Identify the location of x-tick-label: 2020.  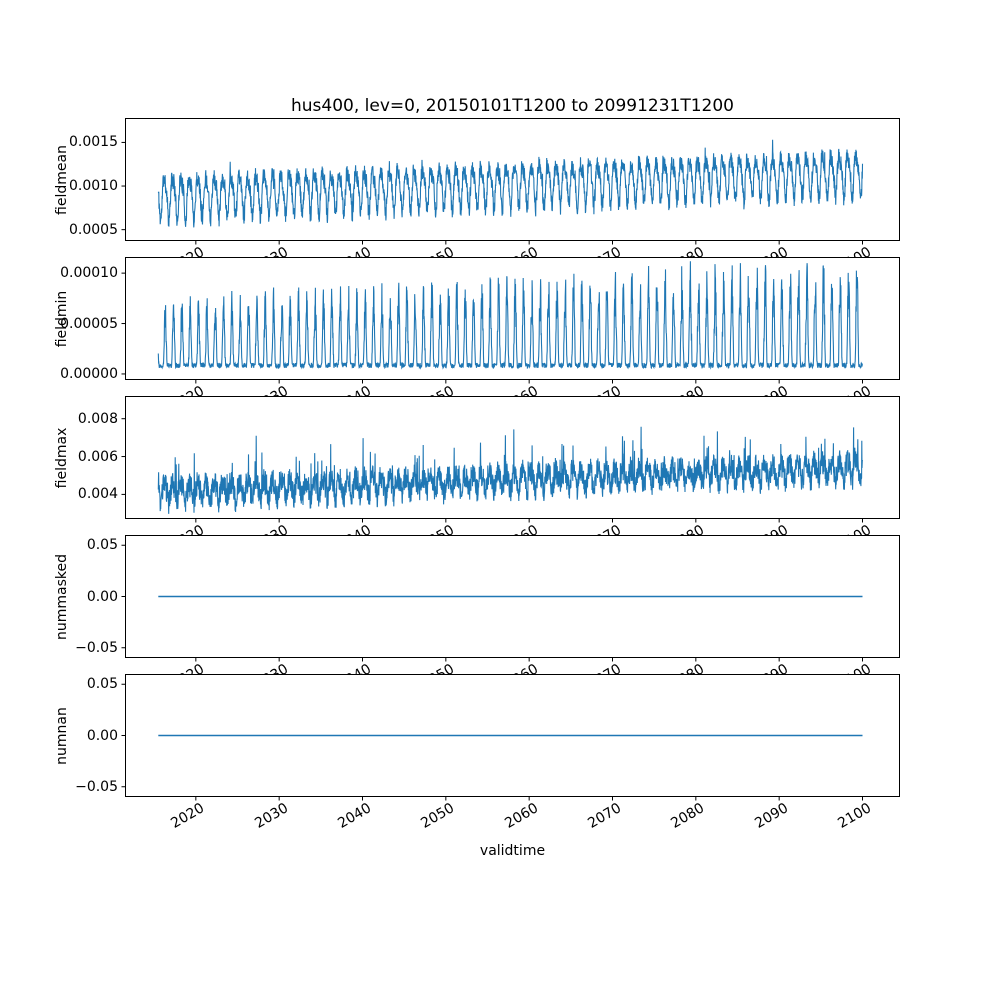
(188, 816).